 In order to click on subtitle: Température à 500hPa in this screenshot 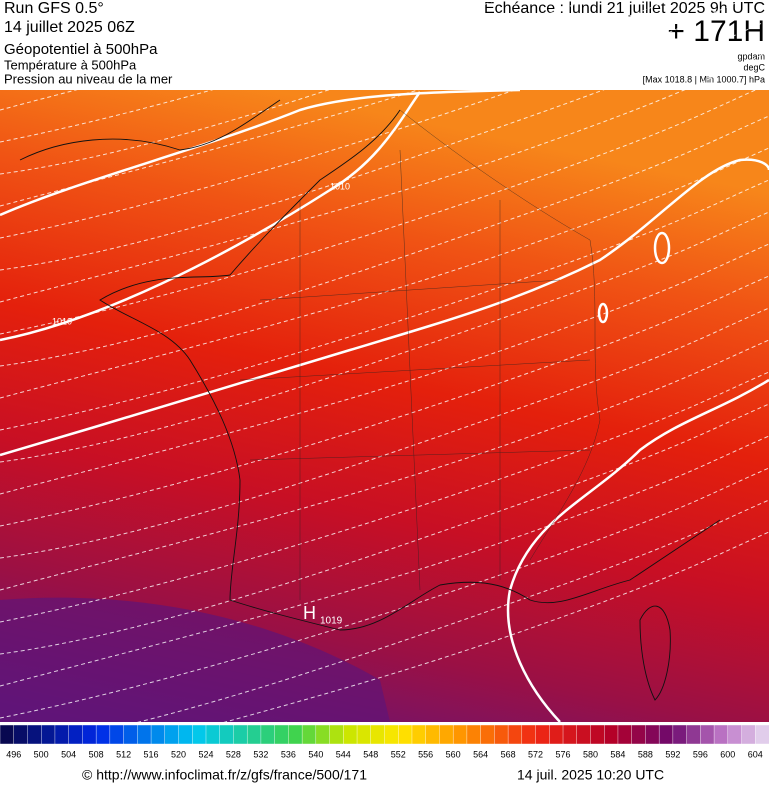, I will do `click(70, 64)`.